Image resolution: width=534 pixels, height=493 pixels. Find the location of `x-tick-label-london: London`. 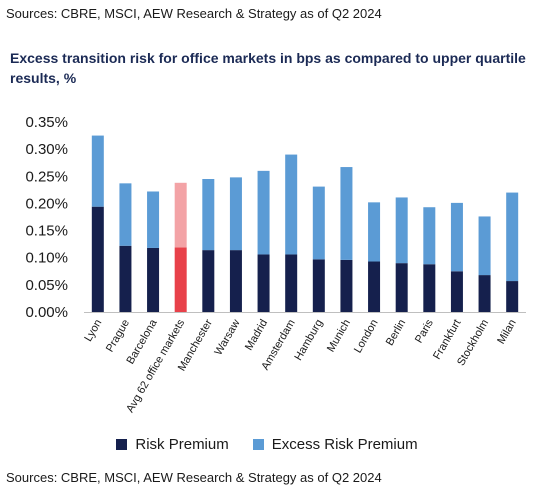

x-tick-label-london: London is located at coordinates (366, 337).